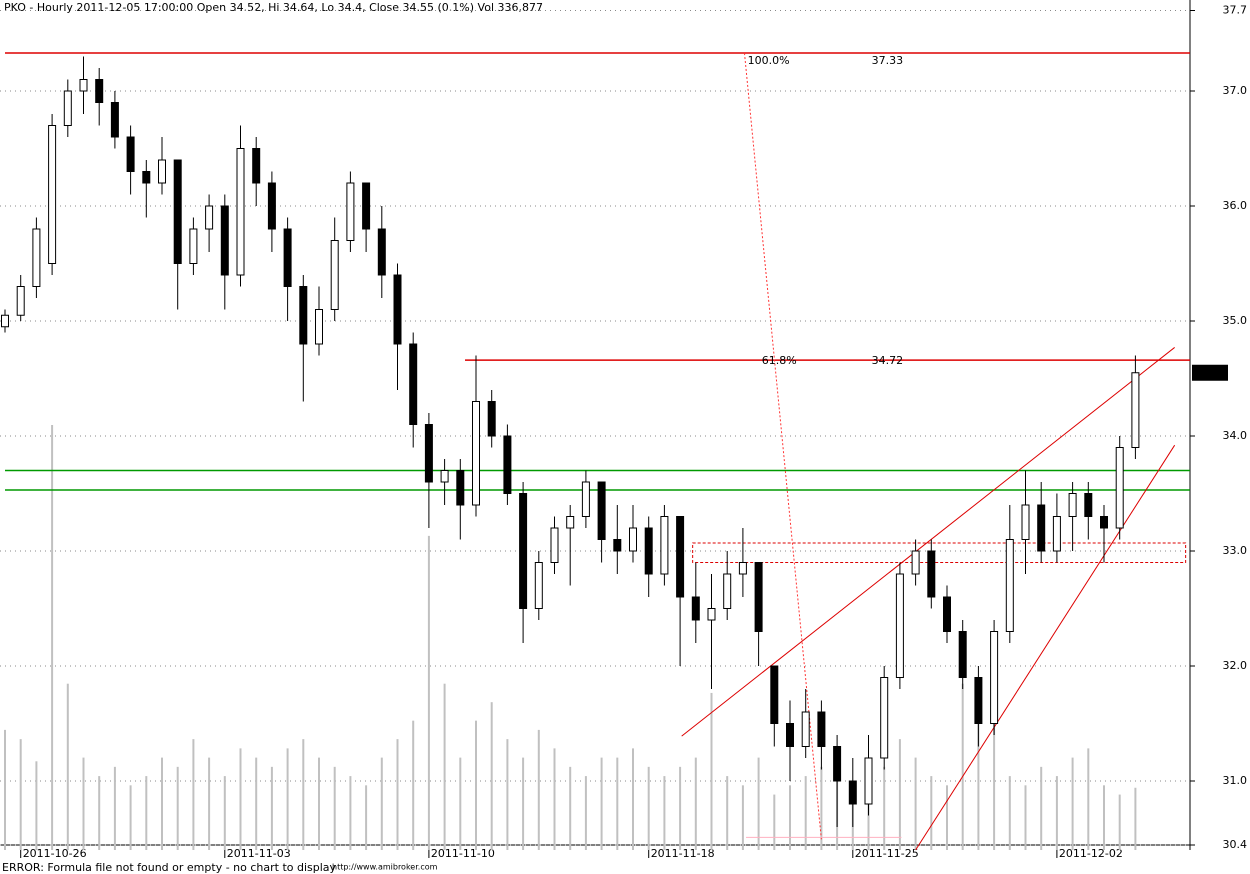  I want to click on fib-price: 34.72, so click(888, 360).